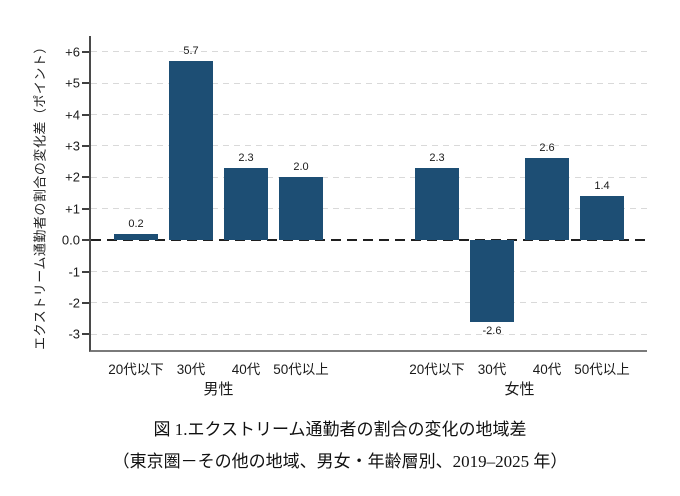 The height and width of the screenshot is (496, 680). Describe the element at coordinates (301, 167) in the screenshot. I see `bar-value-label: 2.0` at that location.